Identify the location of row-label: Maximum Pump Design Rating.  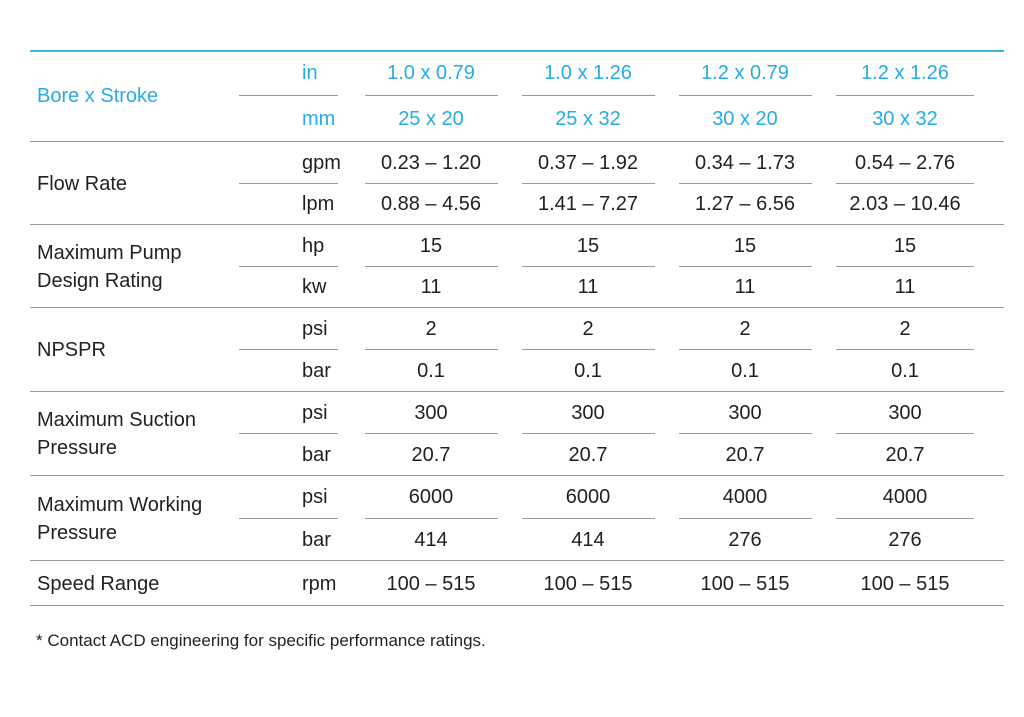
(109, 267).